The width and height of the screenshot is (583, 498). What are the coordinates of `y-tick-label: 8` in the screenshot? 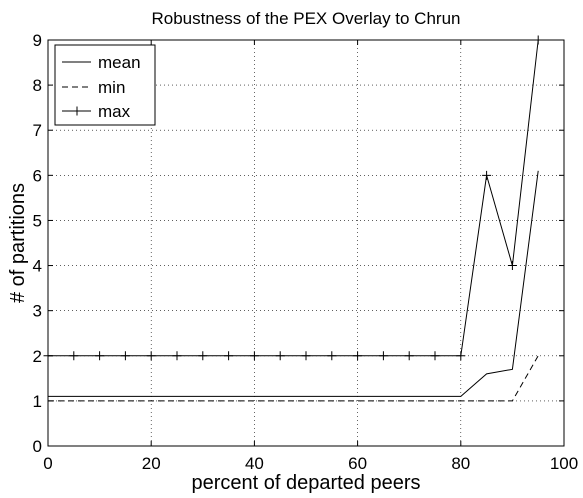 It's located at (37, 85).